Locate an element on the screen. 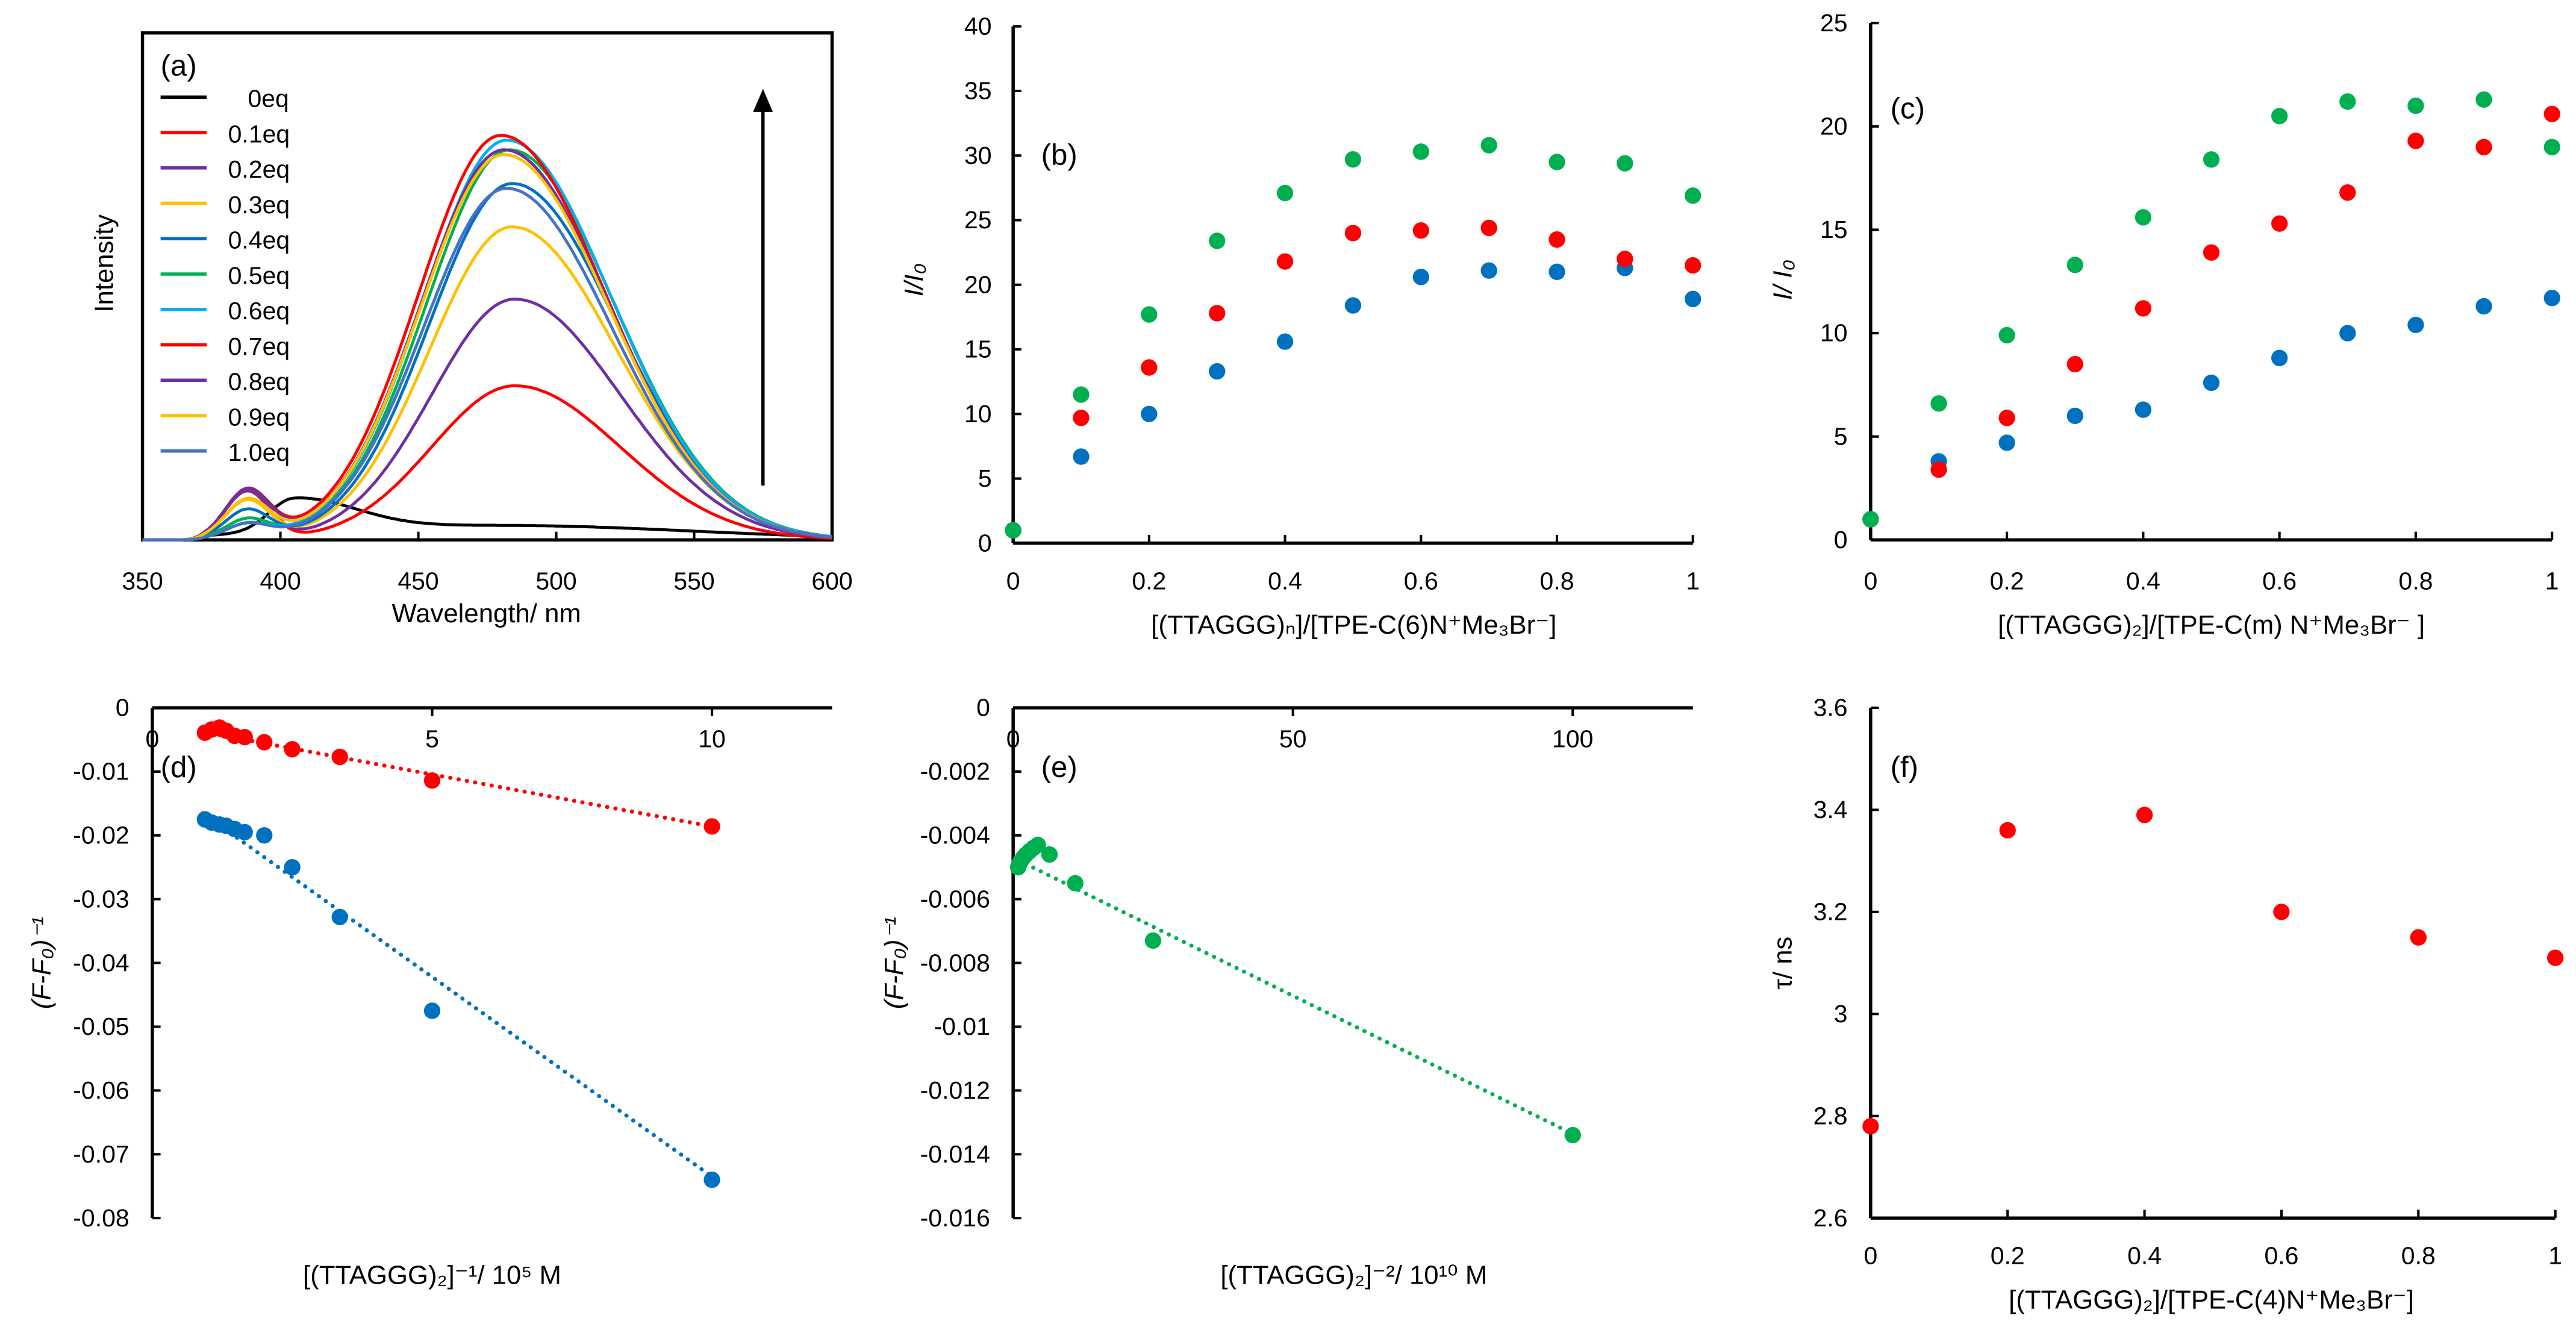 The width and height of the screenshot is (2576, 1330). x-tick-label: 0.4 is located at coordinates (2143, 581).